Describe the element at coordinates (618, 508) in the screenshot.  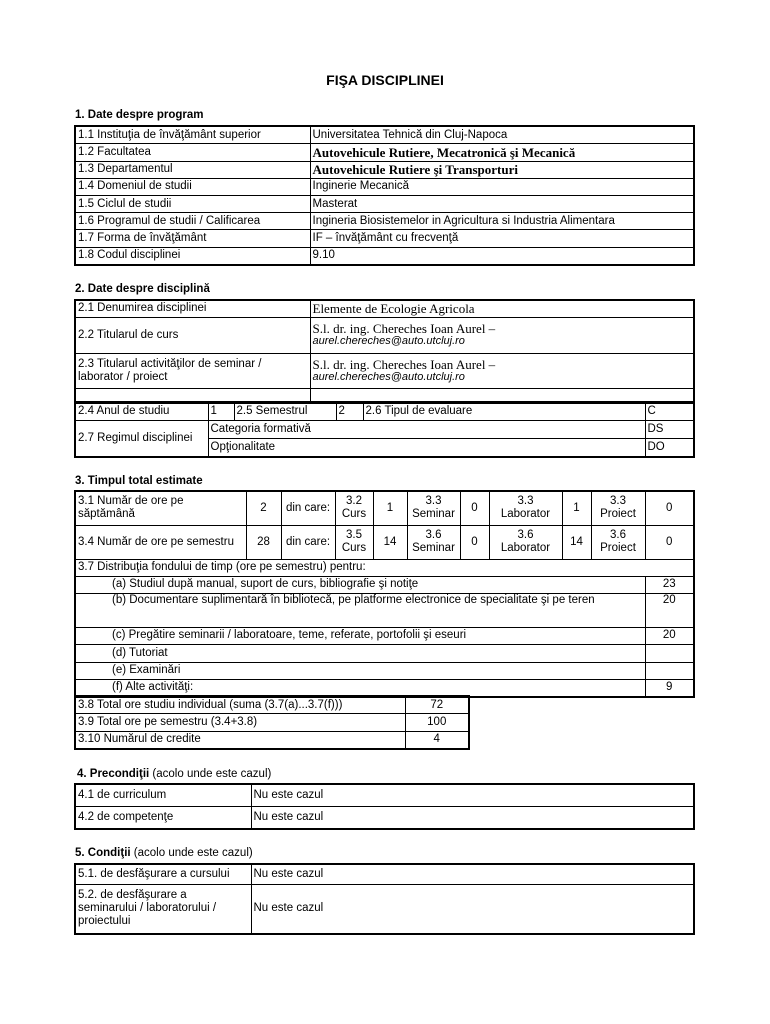
I see `label: 3.3 Proiect` at that location.